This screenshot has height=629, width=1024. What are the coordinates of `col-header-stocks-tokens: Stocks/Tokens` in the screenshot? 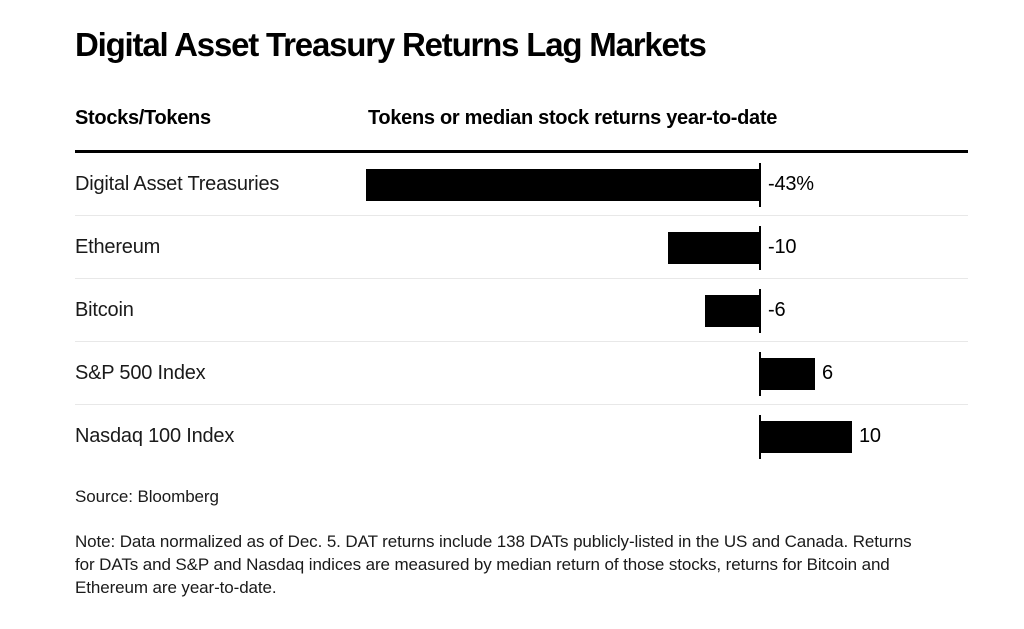 It's located at (143, 118).